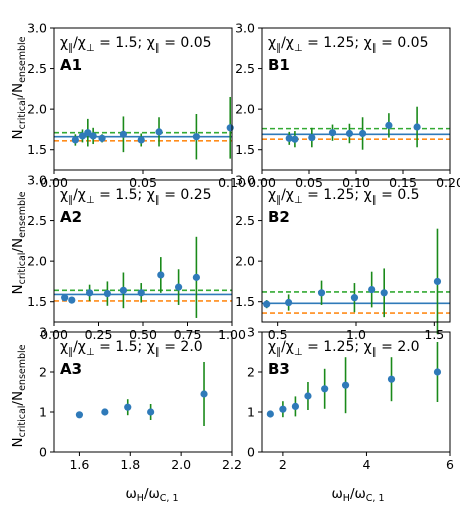 Image resolution: width=460 pixels, height=518 pixels. I want to click on panel-a3: 1.6 1.8 2.0 2.2 0 1 2 3 χ∥/χ⊥ = 1.5; χ∥ = 2.0 A3, so click(140, 399).